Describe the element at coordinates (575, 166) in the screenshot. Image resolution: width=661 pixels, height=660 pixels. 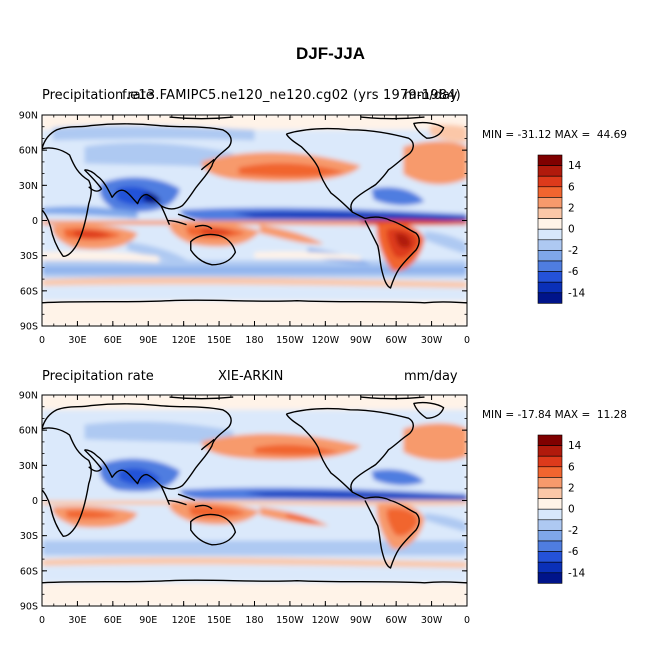
I see `panel1-colorbar-label: 14` at that location.